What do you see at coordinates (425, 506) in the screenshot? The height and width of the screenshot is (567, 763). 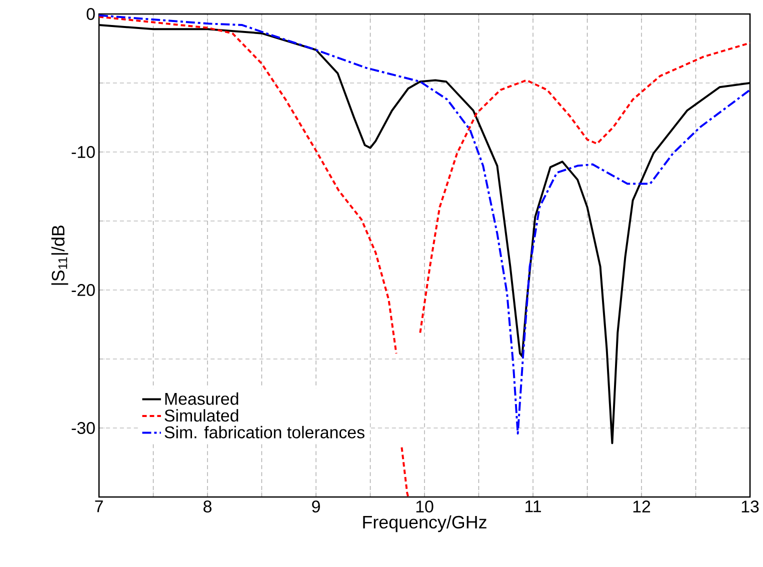 I see `x-tick-label: 10` at bounding box center [425, 506].